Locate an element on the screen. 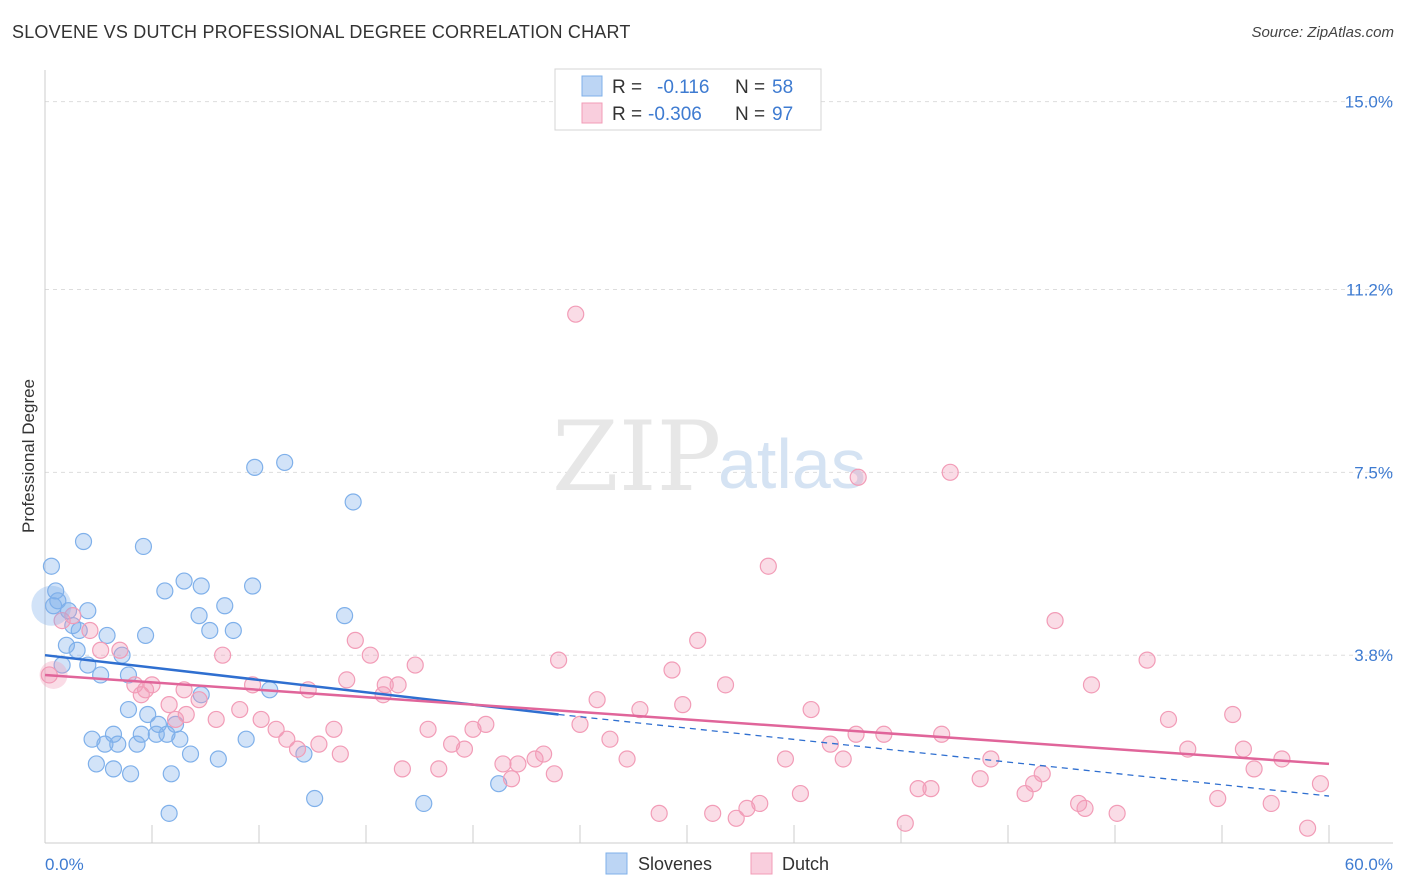 The height and width of the screenshot is (892, 1406). bottom-legend: Slovenes Dutch is located at coordinates (717, 863).